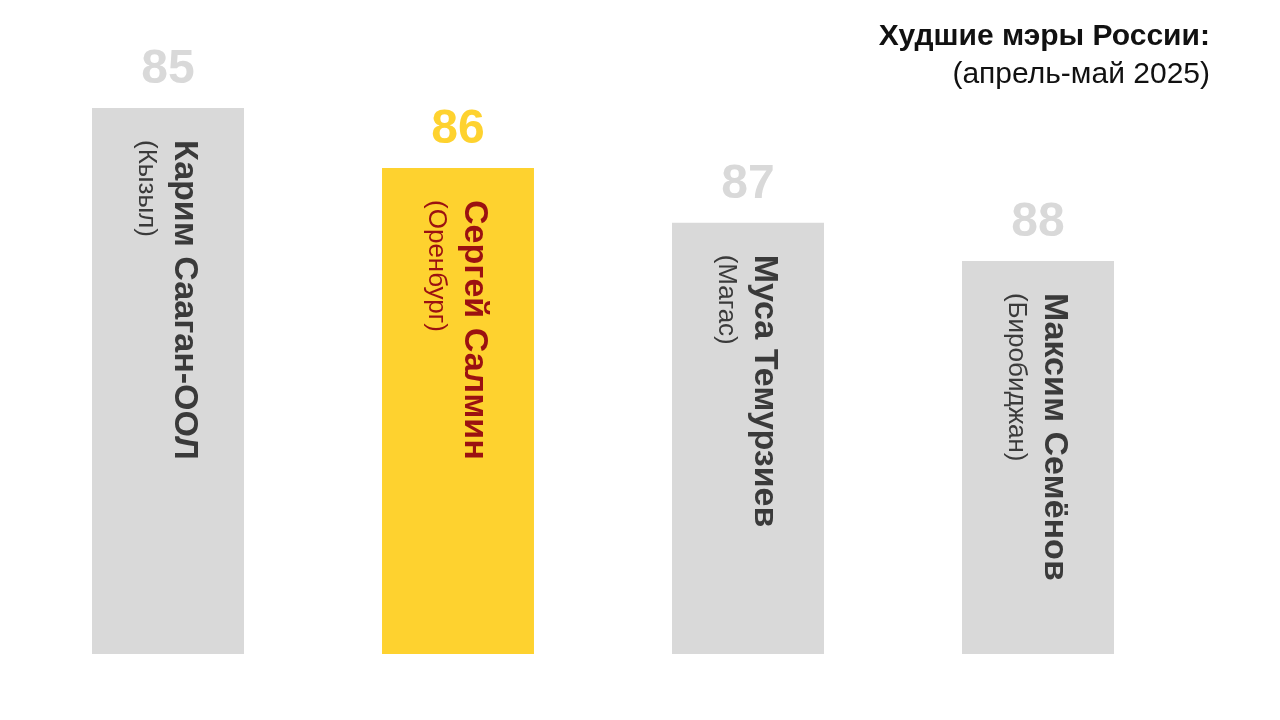  Describe the element at coordinates (1039, 436) in the screenshot. I see `x-tick-label: Максим Семёнов (Биробиджан)` at that location.